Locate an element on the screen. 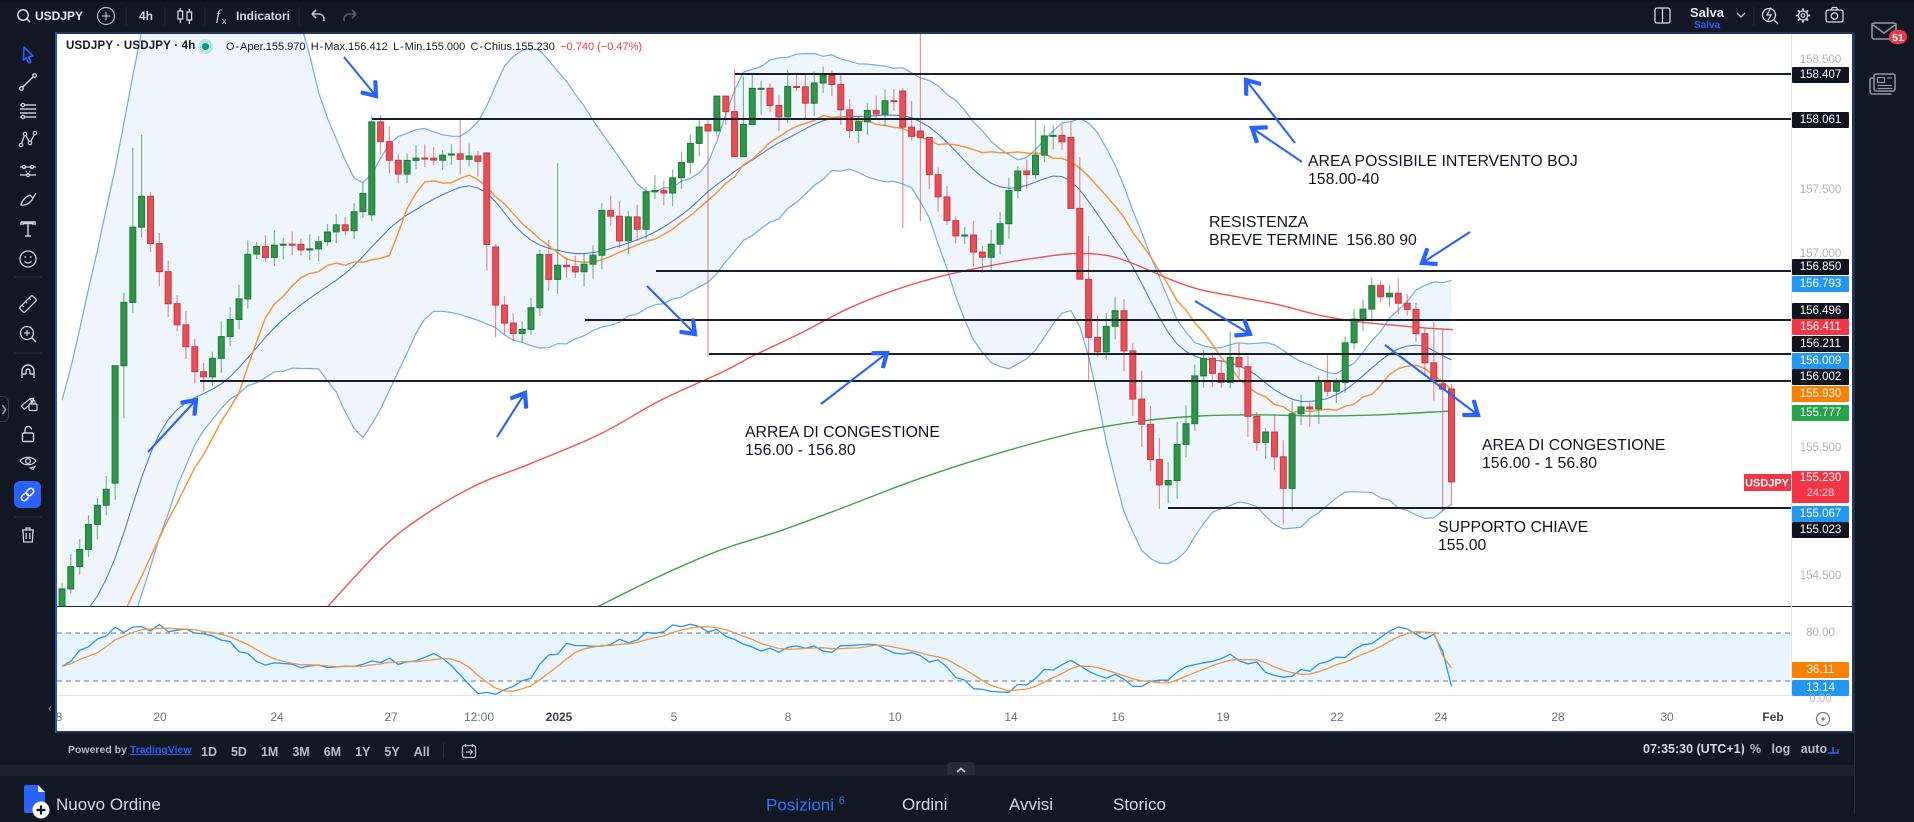 This screenshot has height=822, width=1914. svg-text: 4h is located at coordinates (146, 16).